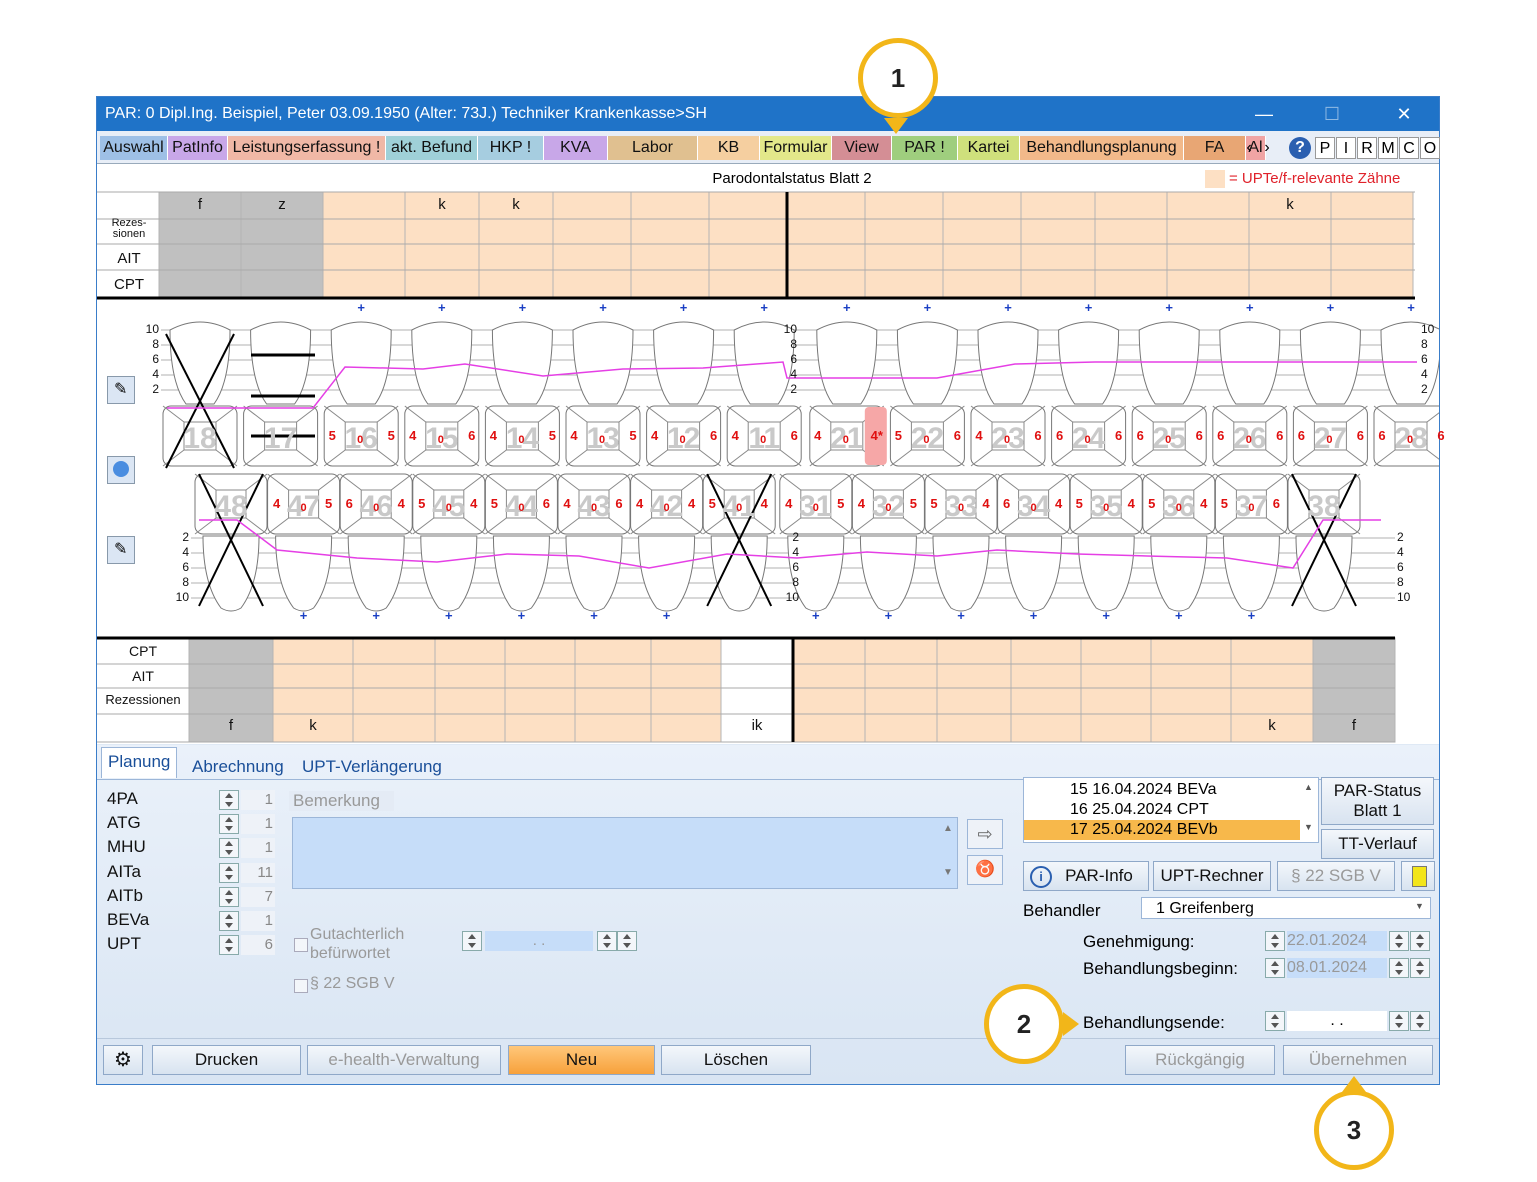  What do you see at coordinates (134, 148) in the screenshot?
I see `tab-auswahl: Auswahl` at bounding box center [134, 148].